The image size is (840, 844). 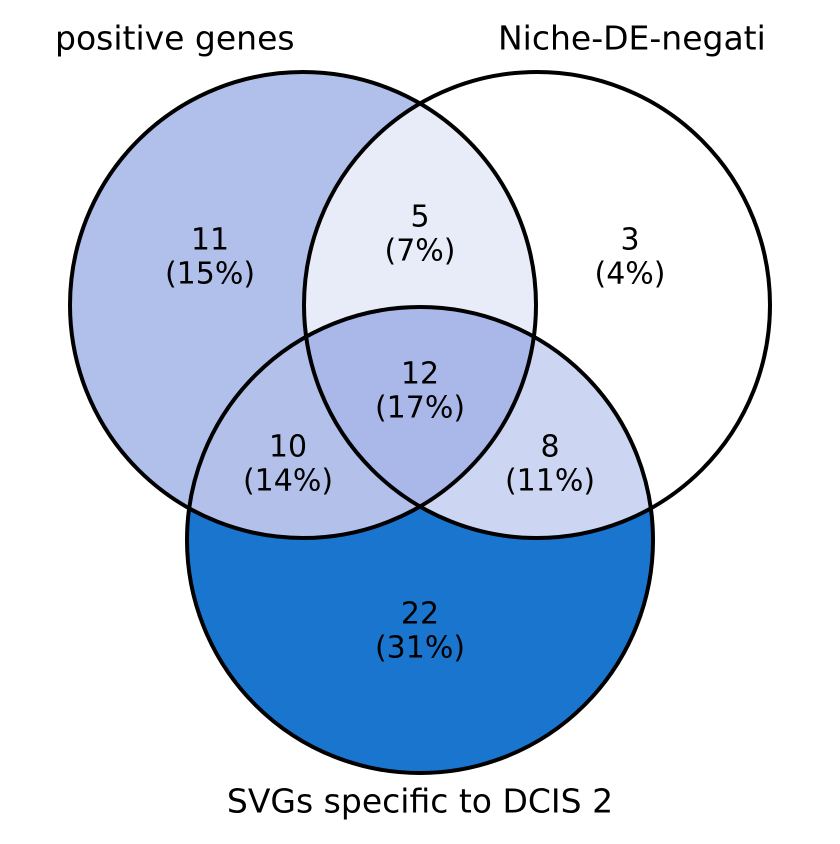 I want to click on region-percent: (31%), so click(x=420, y=648).